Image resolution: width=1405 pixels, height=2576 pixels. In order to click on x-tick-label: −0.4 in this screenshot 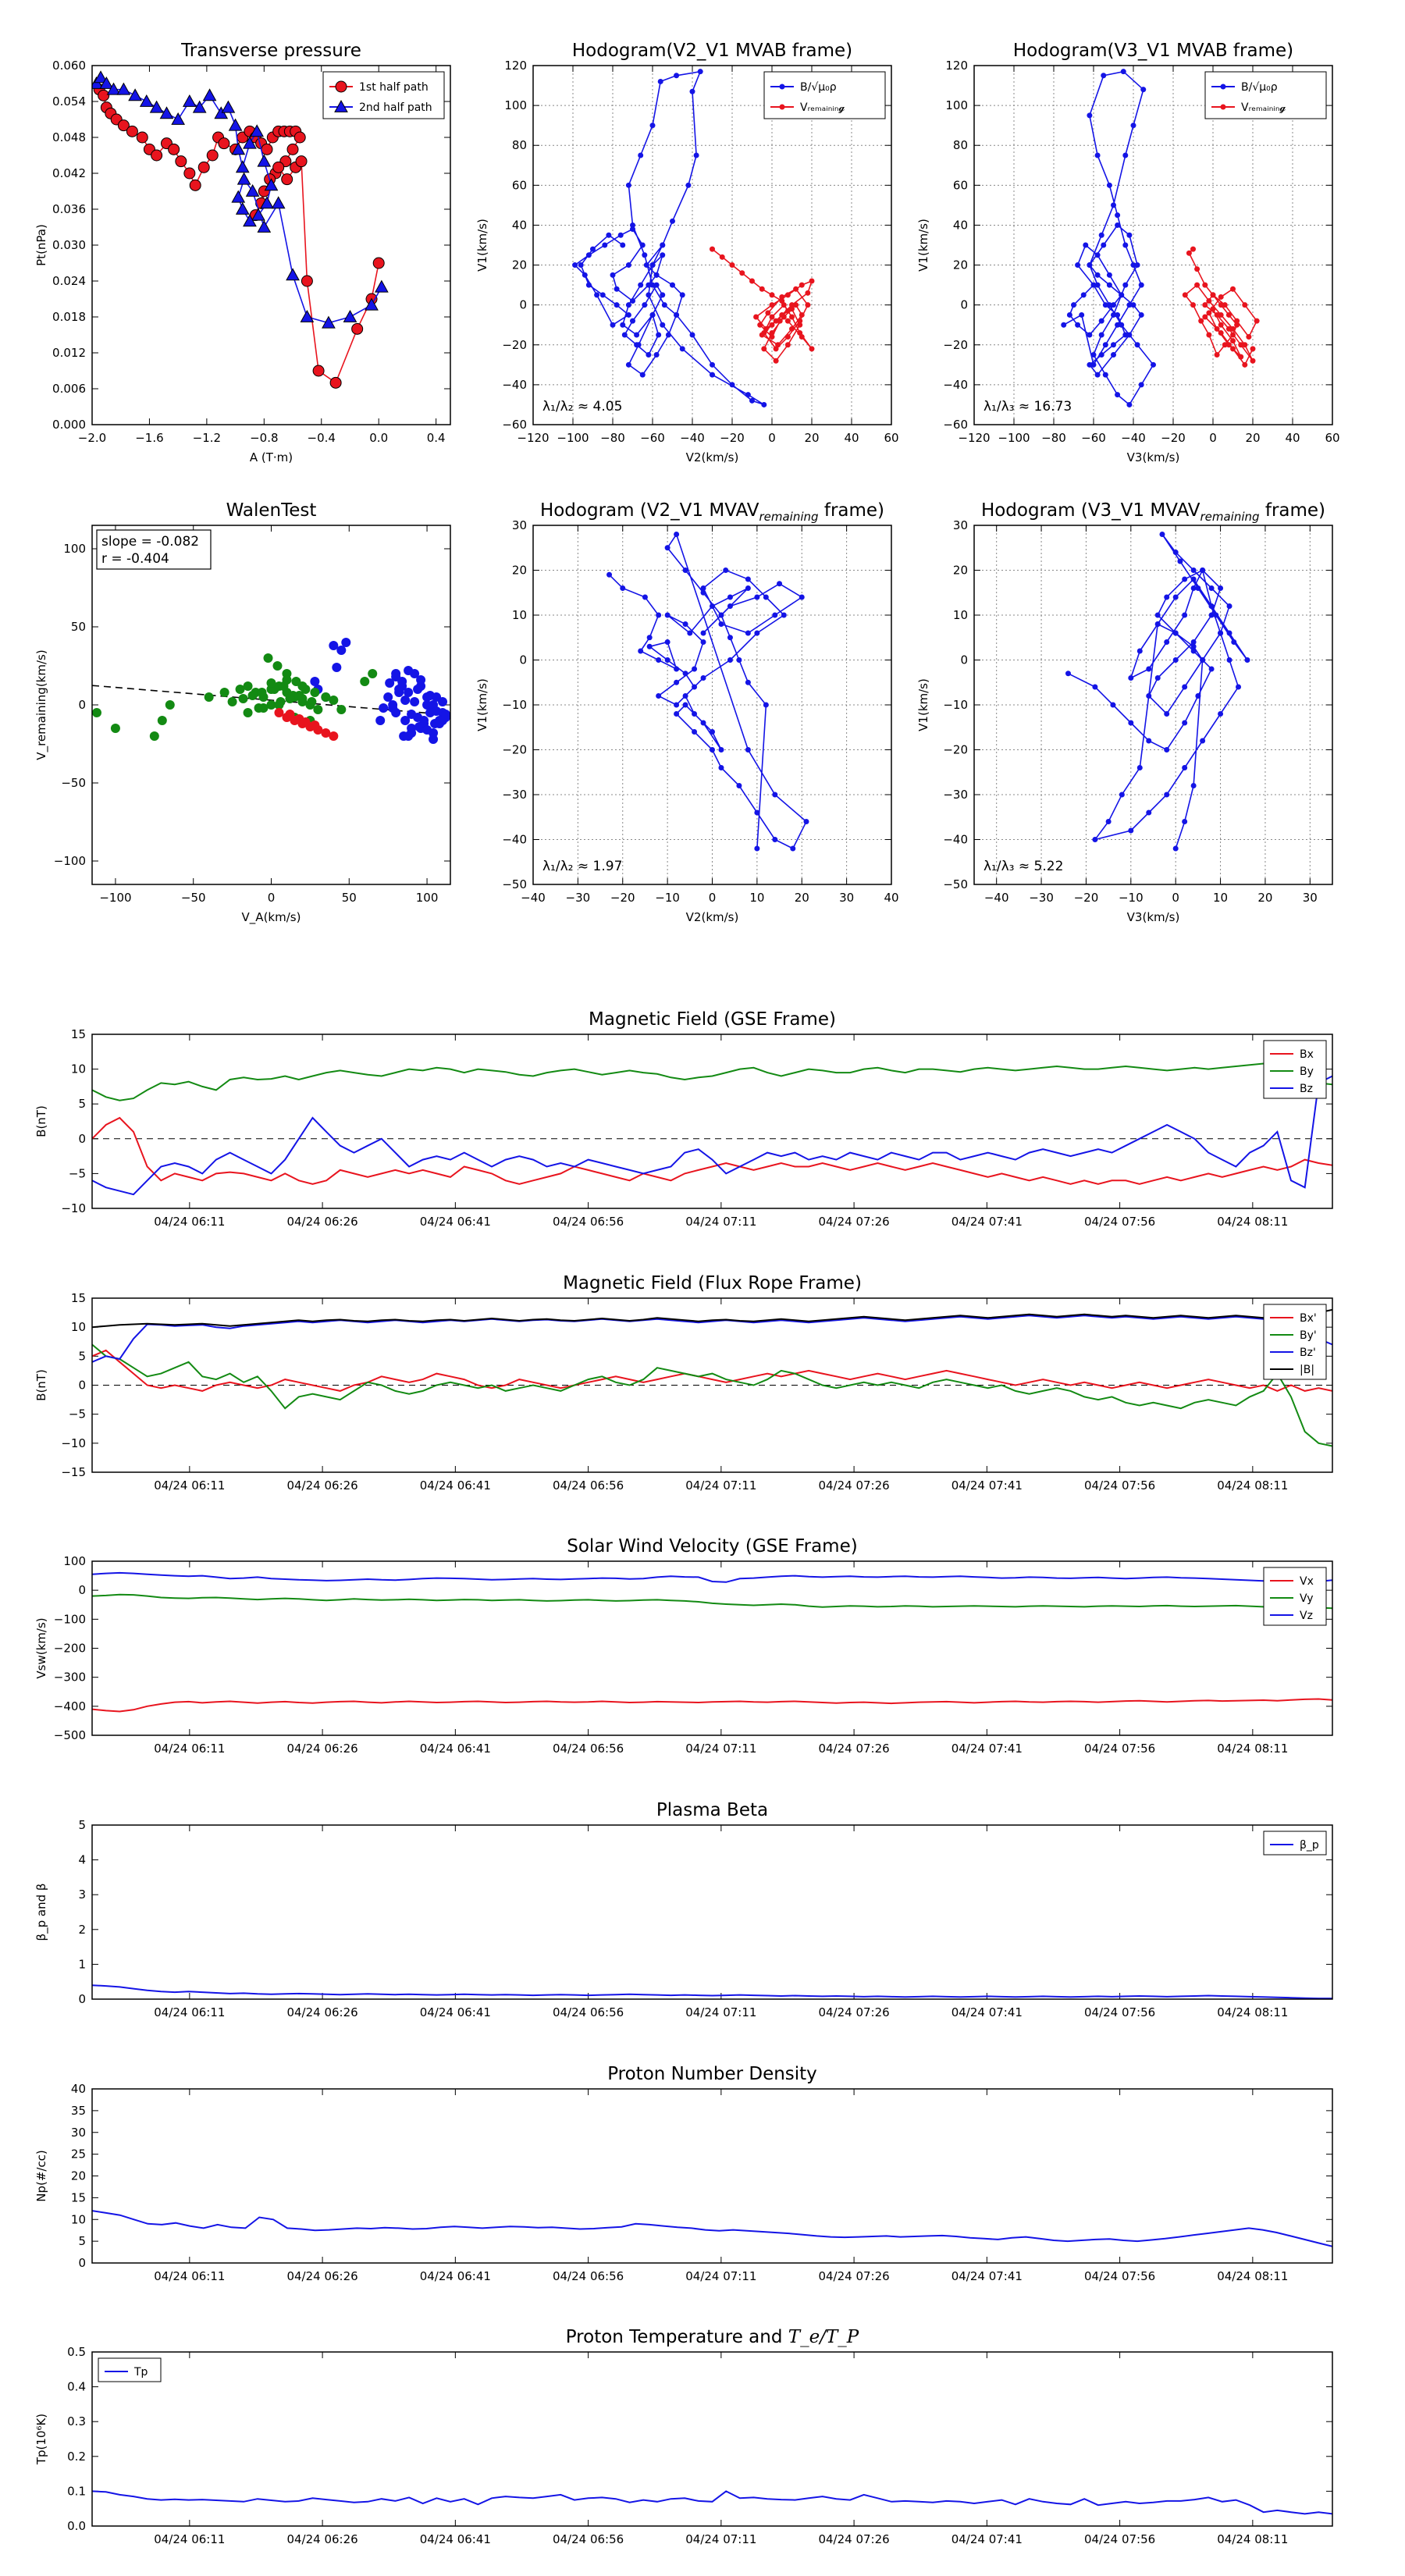, I will do `click(322, 438)`.